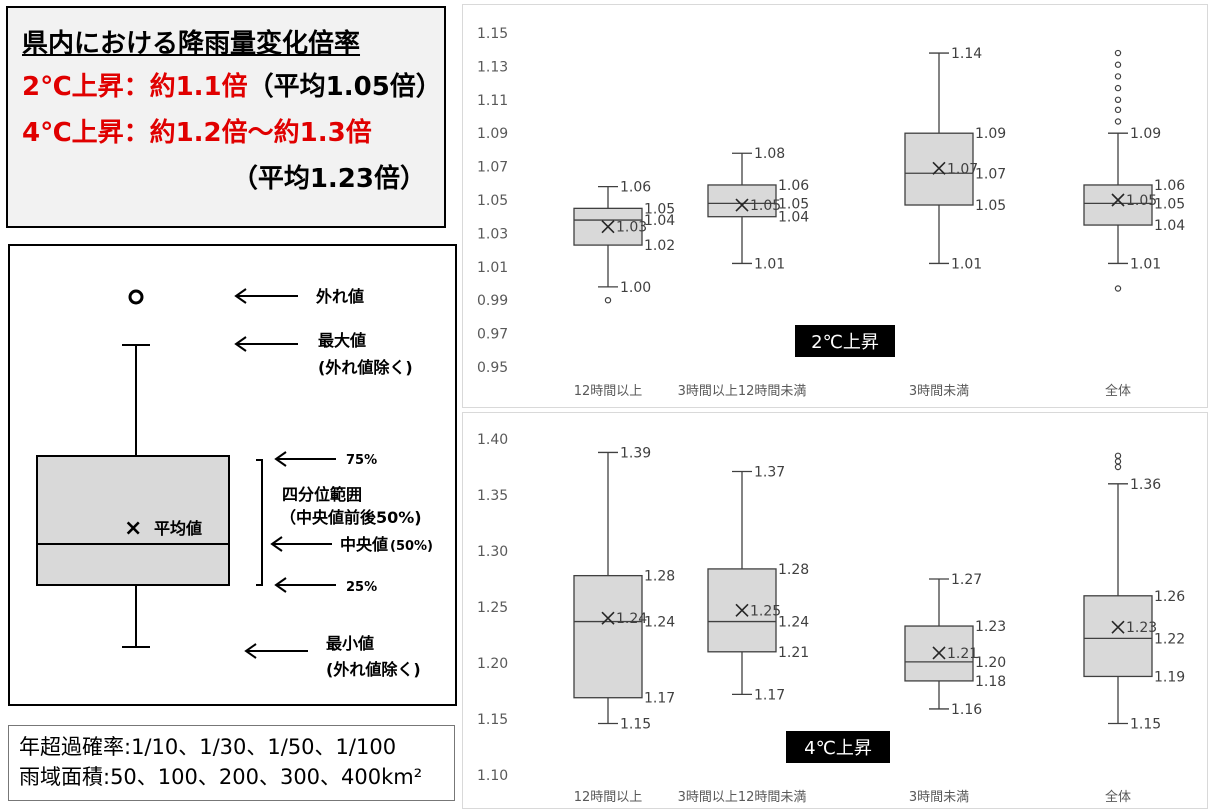  I want to click on summary-4c-avg: （平均1.23倍）, so click(328, 179).